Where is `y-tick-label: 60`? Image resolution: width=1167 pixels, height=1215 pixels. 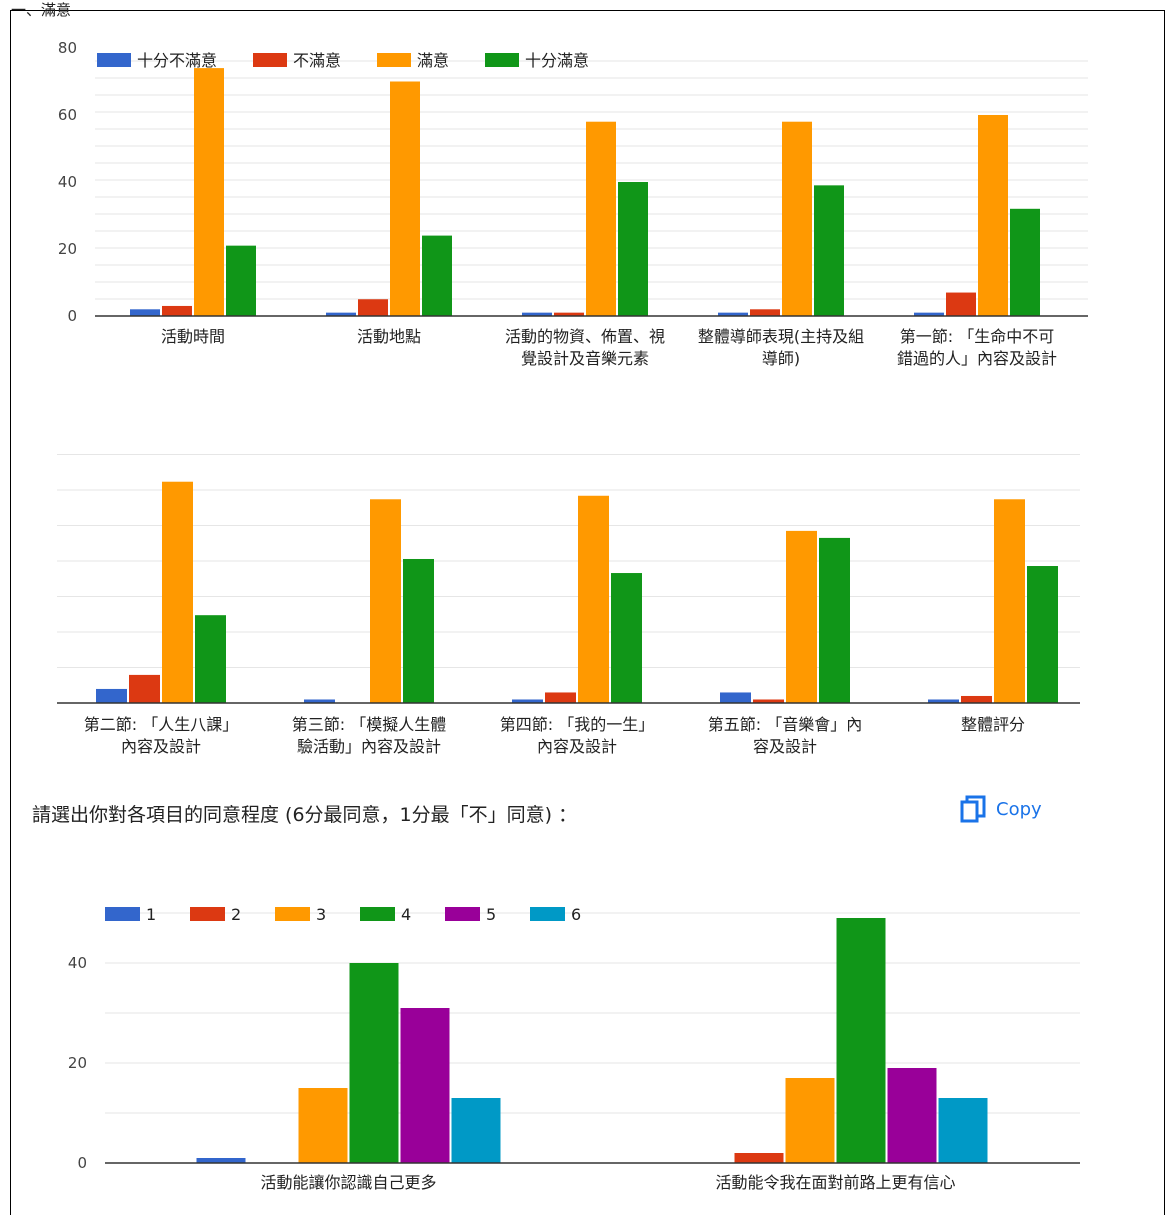 y-tick-label: 60 is located at coordinates (67, 115).